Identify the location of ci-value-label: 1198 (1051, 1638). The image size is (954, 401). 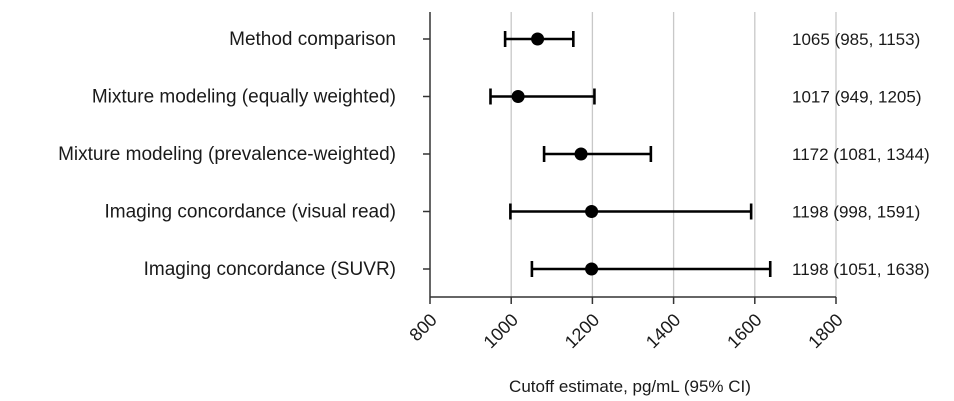
(861, 269).